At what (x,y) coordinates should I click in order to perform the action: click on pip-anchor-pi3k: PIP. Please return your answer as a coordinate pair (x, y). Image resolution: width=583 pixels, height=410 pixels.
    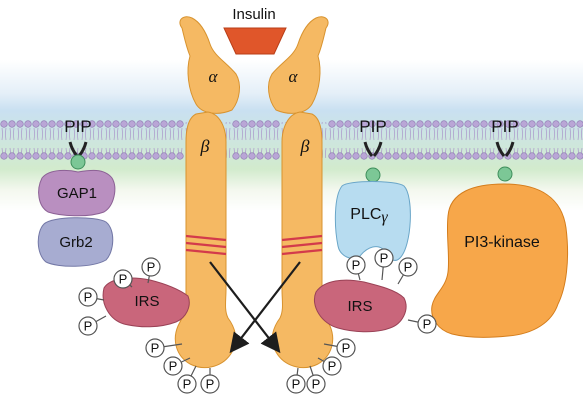
    Looking at the image, I should click on (505, 149).